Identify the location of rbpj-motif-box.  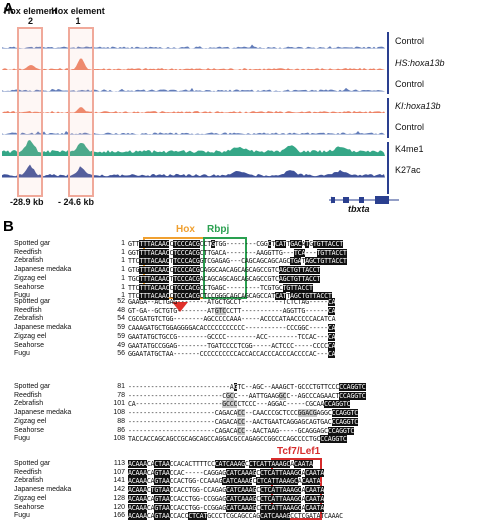
(225, 268).